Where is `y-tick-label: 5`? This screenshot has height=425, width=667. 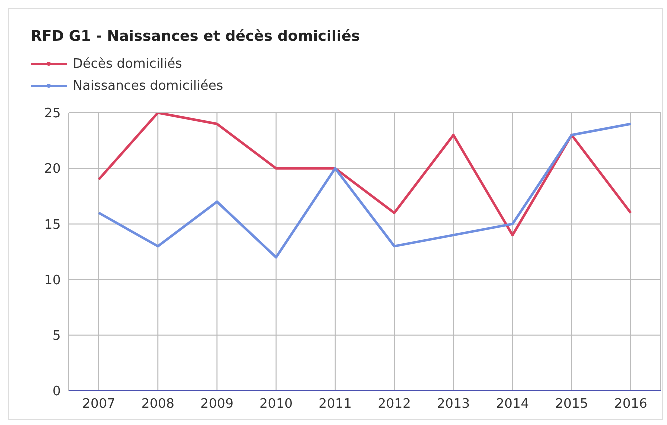 y-tick-label: 5 is located at coordinates (56, 336).